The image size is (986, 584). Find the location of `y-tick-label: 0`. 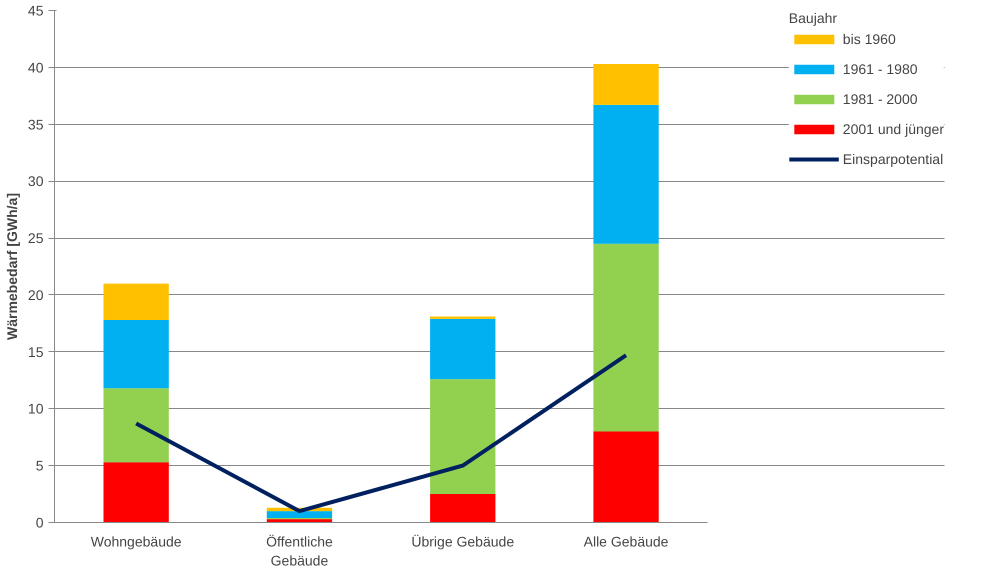

y-tick-label: 0 is located at coordinates (40, 522).